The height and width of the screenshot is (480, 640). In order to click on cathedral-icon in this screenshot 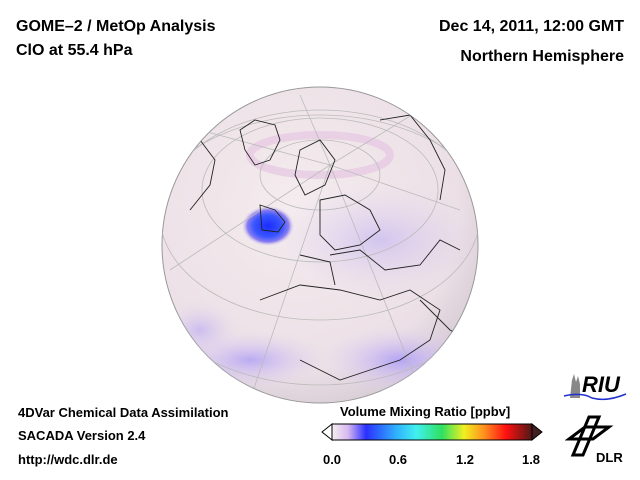, I will do `click(575, 386)`.